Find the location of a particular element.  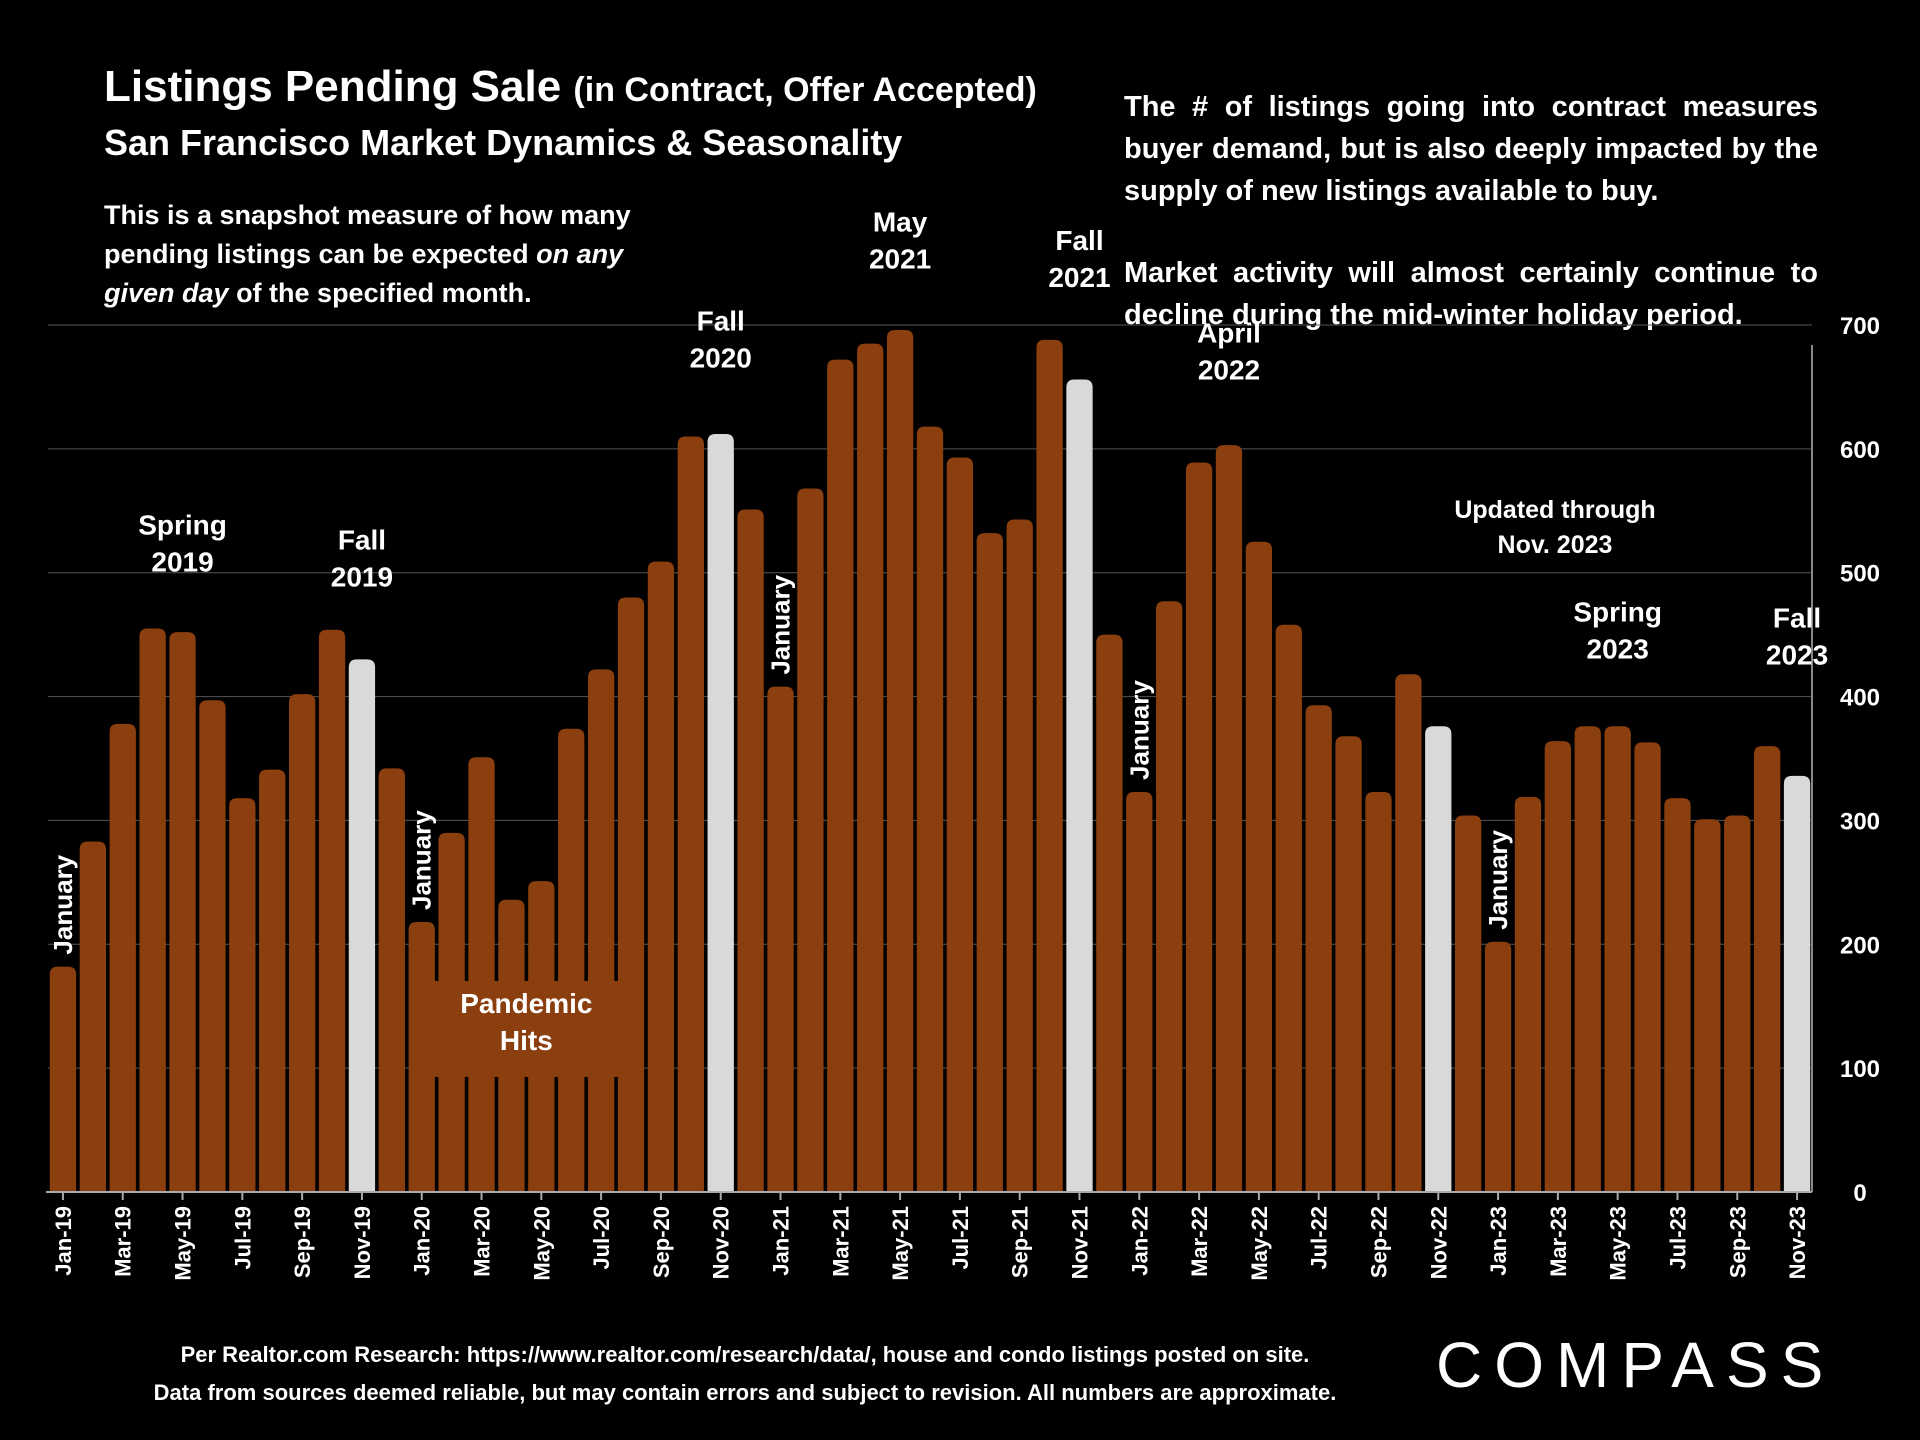

annotation-box is located at coordinates (526, 1028).